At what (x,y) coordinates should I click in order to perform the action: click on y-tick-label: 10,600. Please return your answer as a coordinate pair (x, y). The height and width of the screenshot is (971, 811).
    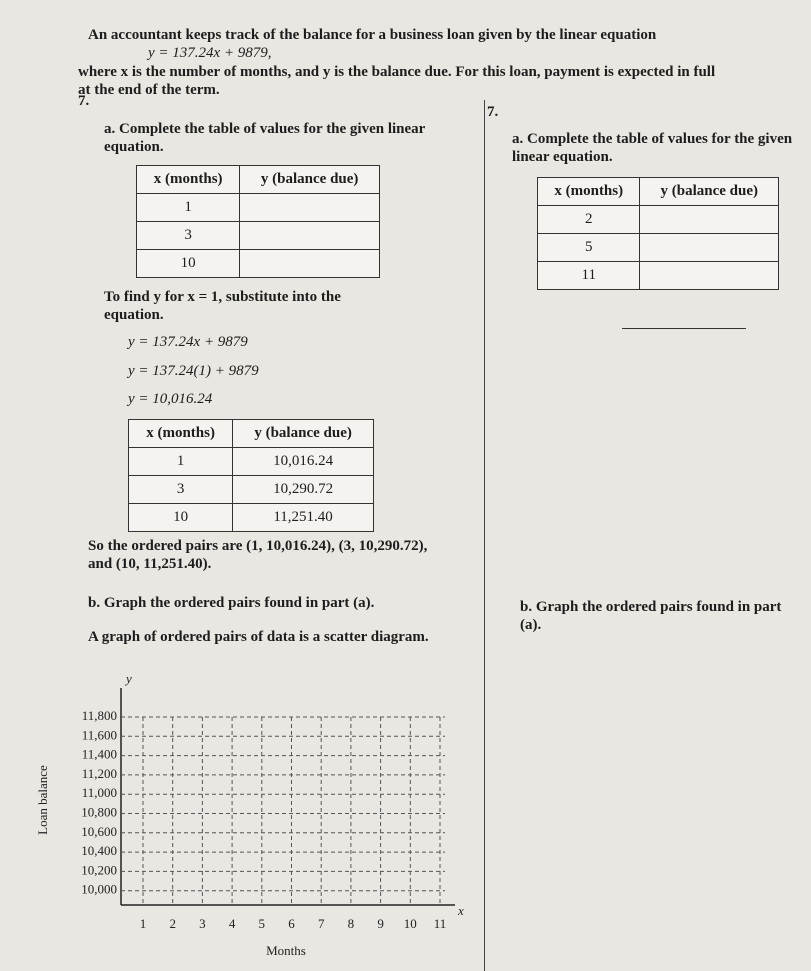
    Looking at the image, I should click on (99, 831).